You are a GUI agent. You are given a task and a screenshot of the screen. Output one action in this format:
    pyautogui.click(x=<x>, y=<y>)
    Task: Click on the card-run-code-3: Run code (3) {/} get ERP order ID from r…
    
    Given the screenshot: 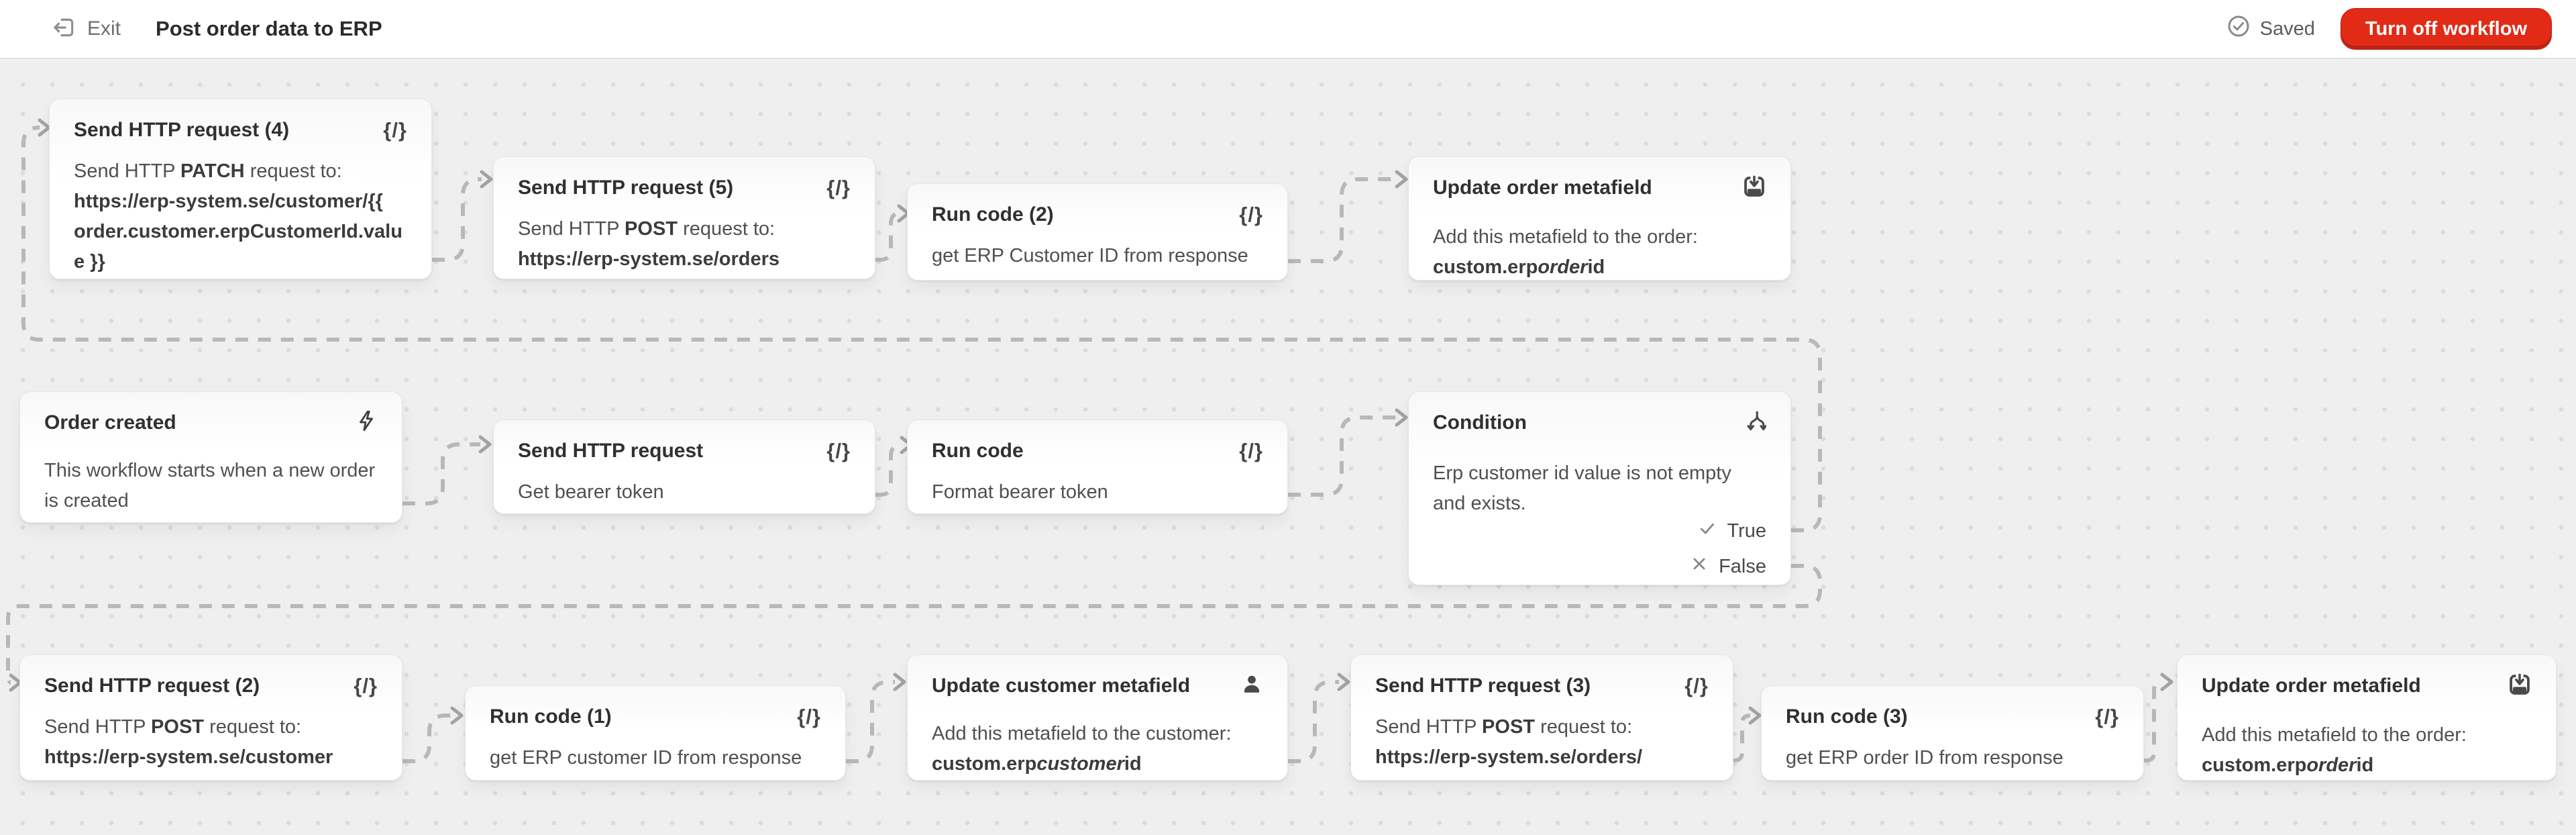 What is the action you would take?
    pyautogui.click(x=1952, y=733)
    